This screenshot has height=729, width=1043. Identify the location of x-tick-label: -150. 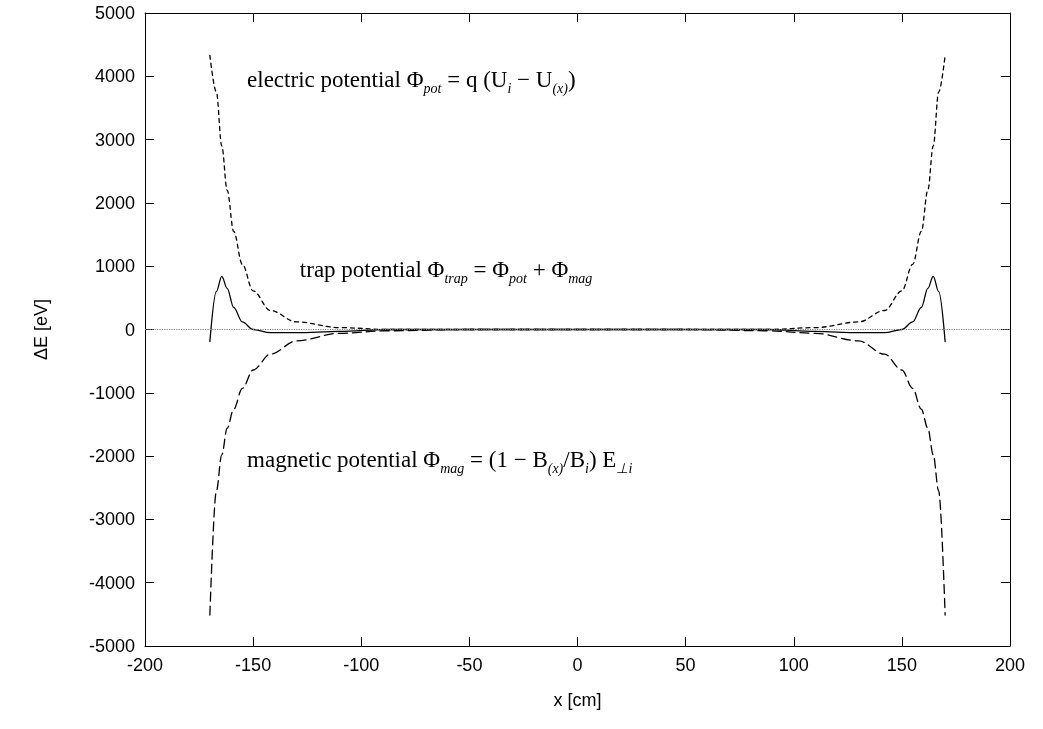
(253, 665).